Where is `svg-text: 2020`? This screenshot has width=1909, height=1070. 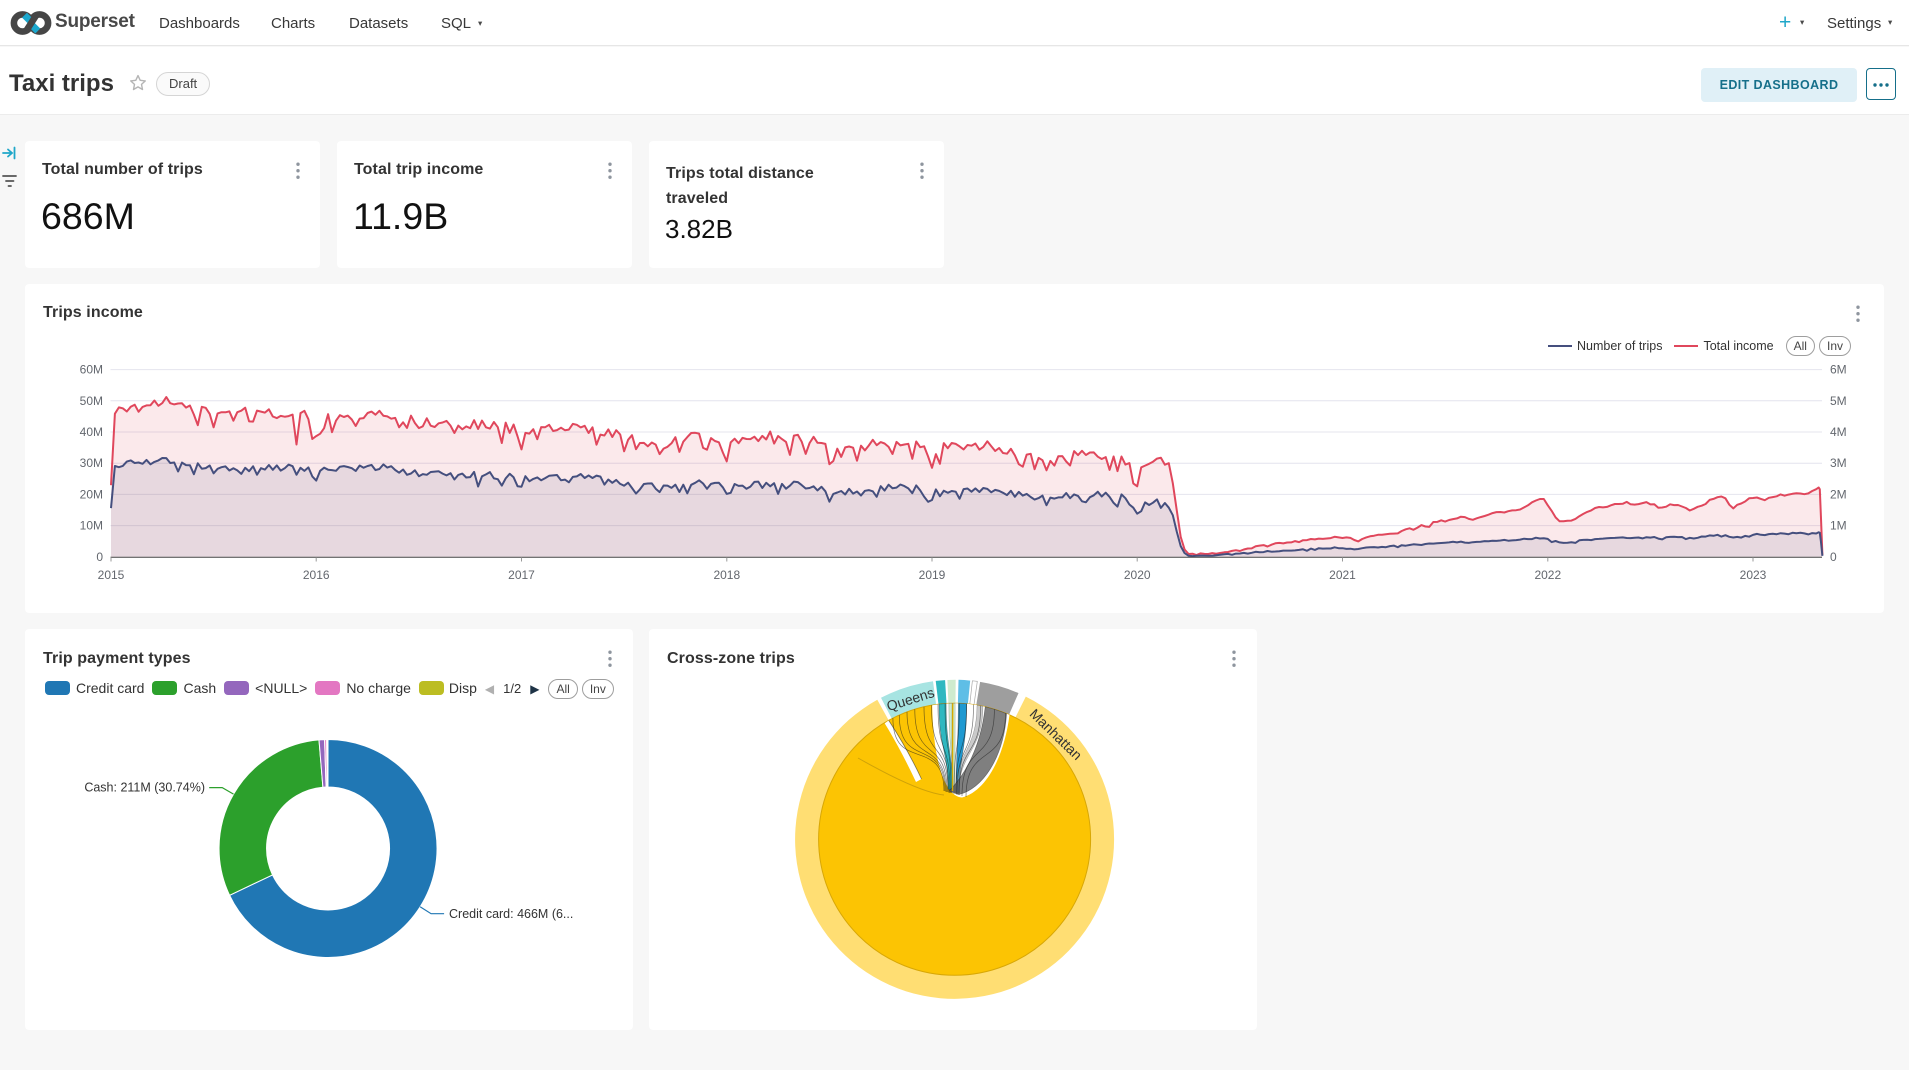
svg-text: 2020 is located at coordinates (1137, 575).